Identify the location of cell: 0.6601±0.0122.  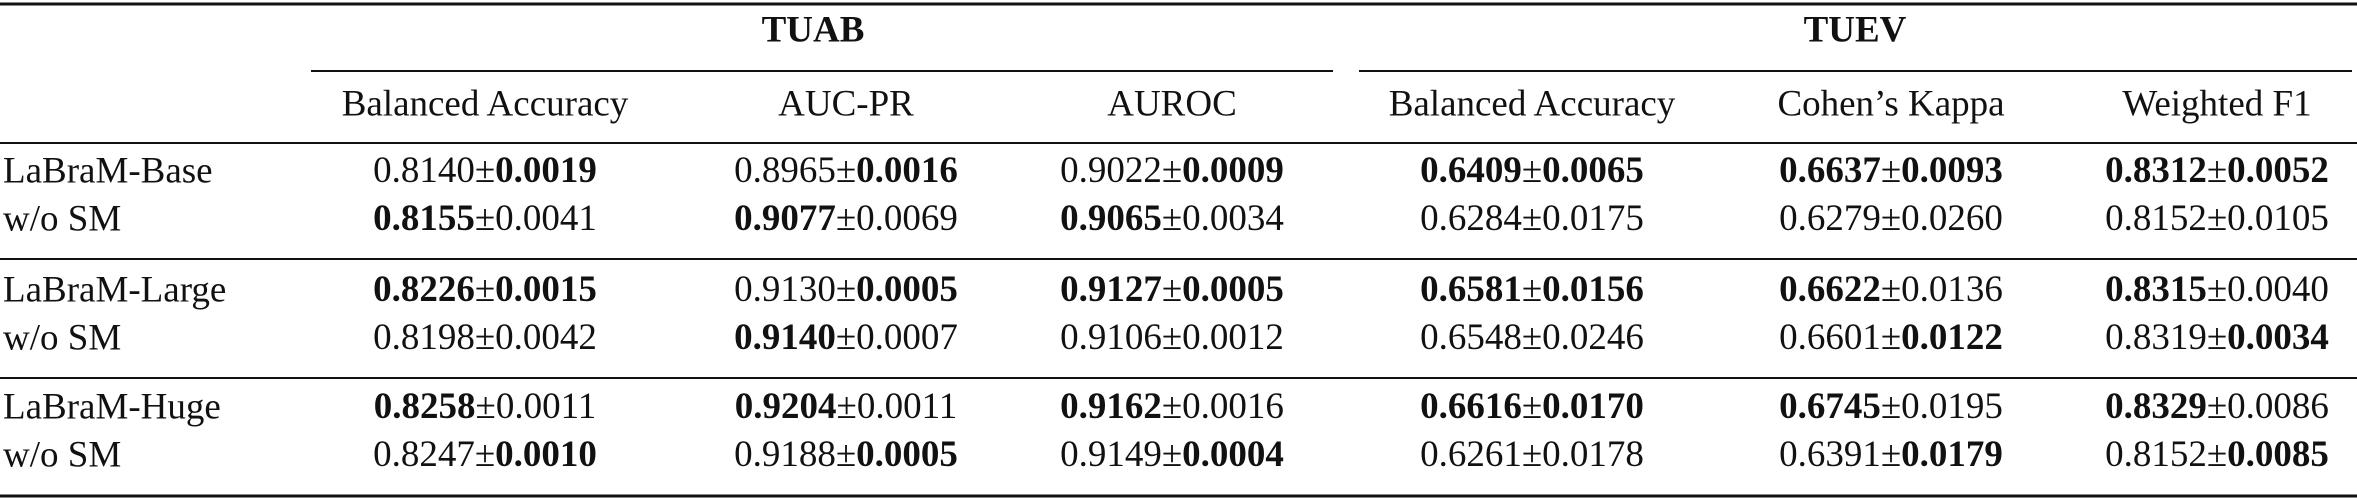
(1891, 337).